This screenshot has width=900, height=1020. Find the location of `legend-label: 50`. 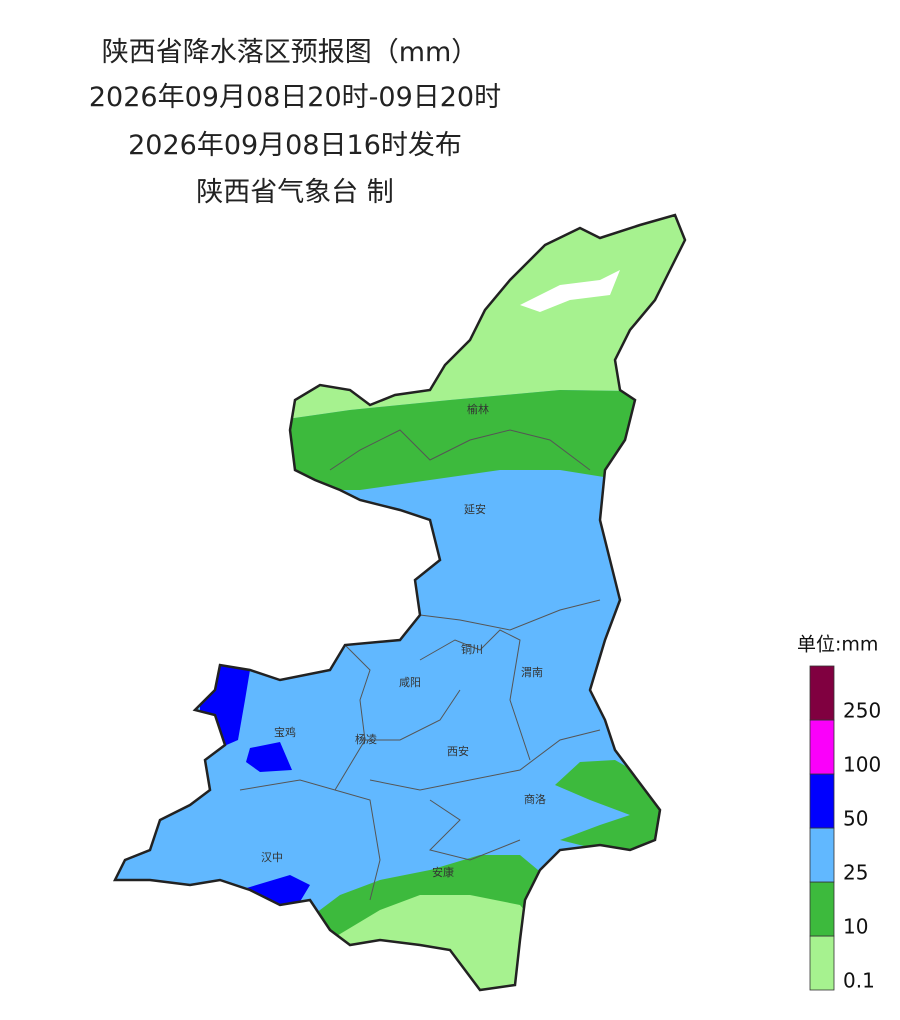

legend-label: 50 is located at coordinates (855, 819).